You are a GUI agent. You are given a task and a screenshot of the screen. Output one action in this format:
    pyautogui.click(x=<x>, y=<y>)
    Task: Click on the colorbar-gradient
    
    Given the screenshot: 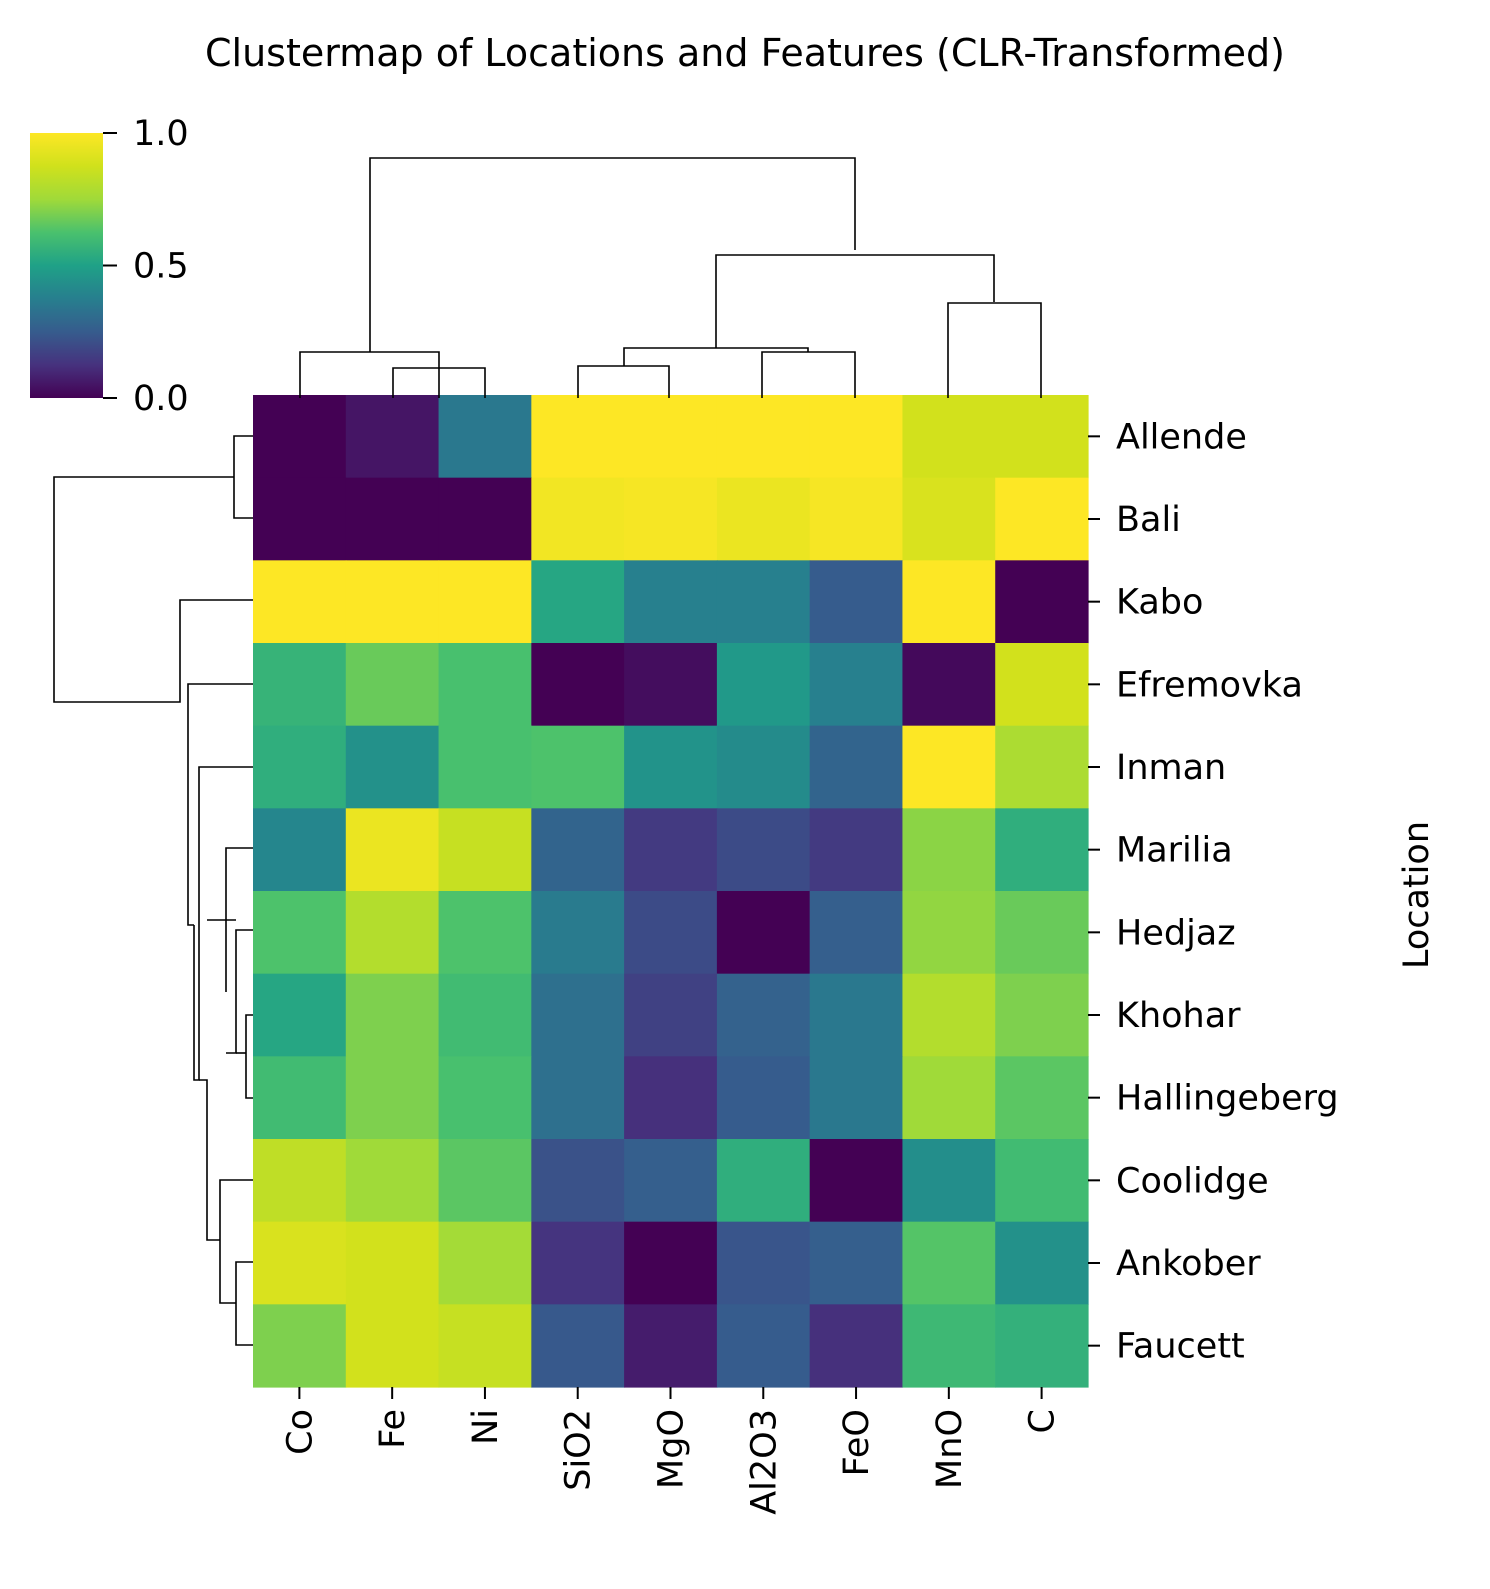 What is the action you would take?
    pyautogui.click(x=66, y=265)
    